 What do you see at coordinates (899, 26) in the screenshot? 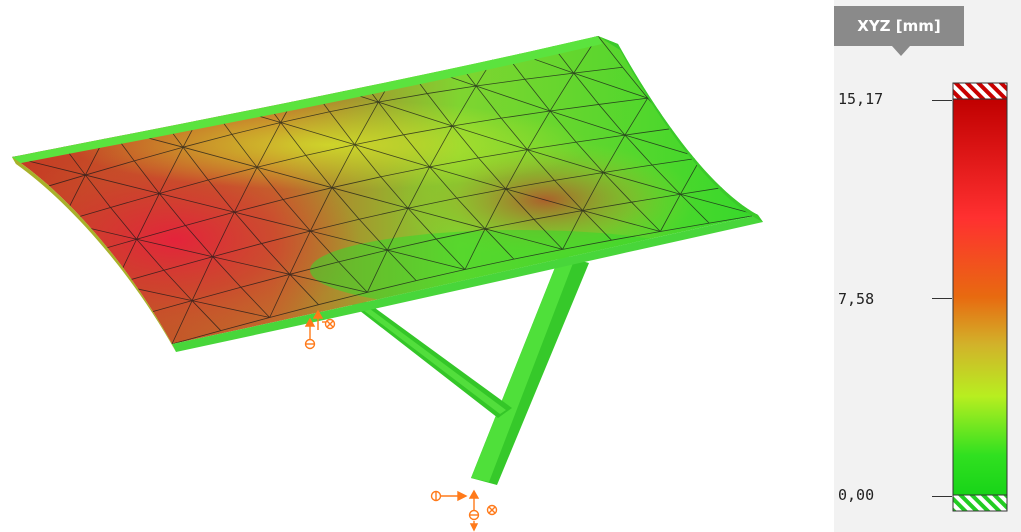
I see `legend-title: XYZ [mm]` at bounding box center [899, 26].